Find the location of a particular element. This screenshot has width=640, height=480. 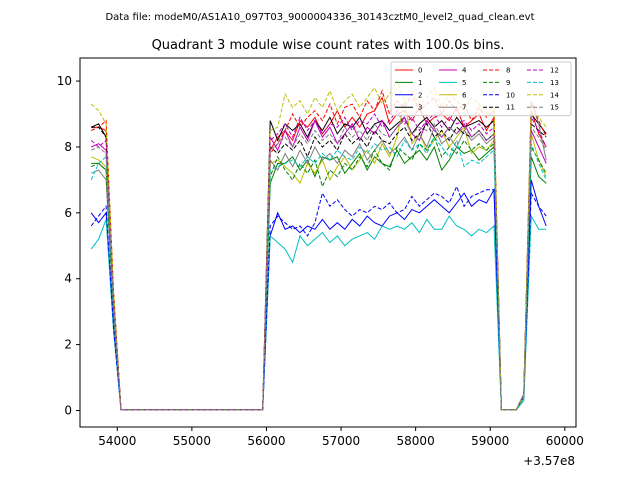

legend-box is located at coordinates (481, 89).